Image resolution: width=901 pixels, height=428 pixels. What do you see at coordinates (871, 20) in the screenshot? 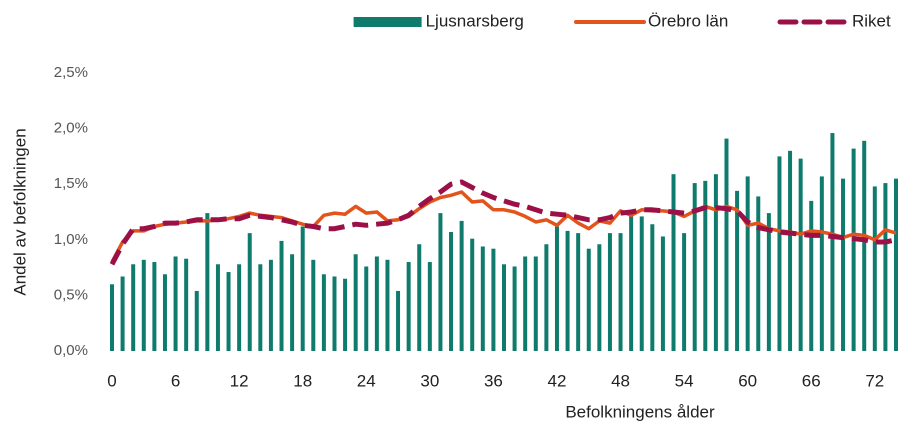
I see `legend-label: Riket` at bounding box center [871, 20].